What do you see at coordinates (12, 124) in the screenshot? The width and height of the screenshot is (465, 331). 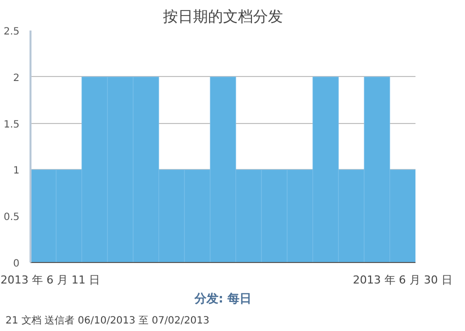 I see `y-tick-label: 1.5` at bounding box center [12, 124].